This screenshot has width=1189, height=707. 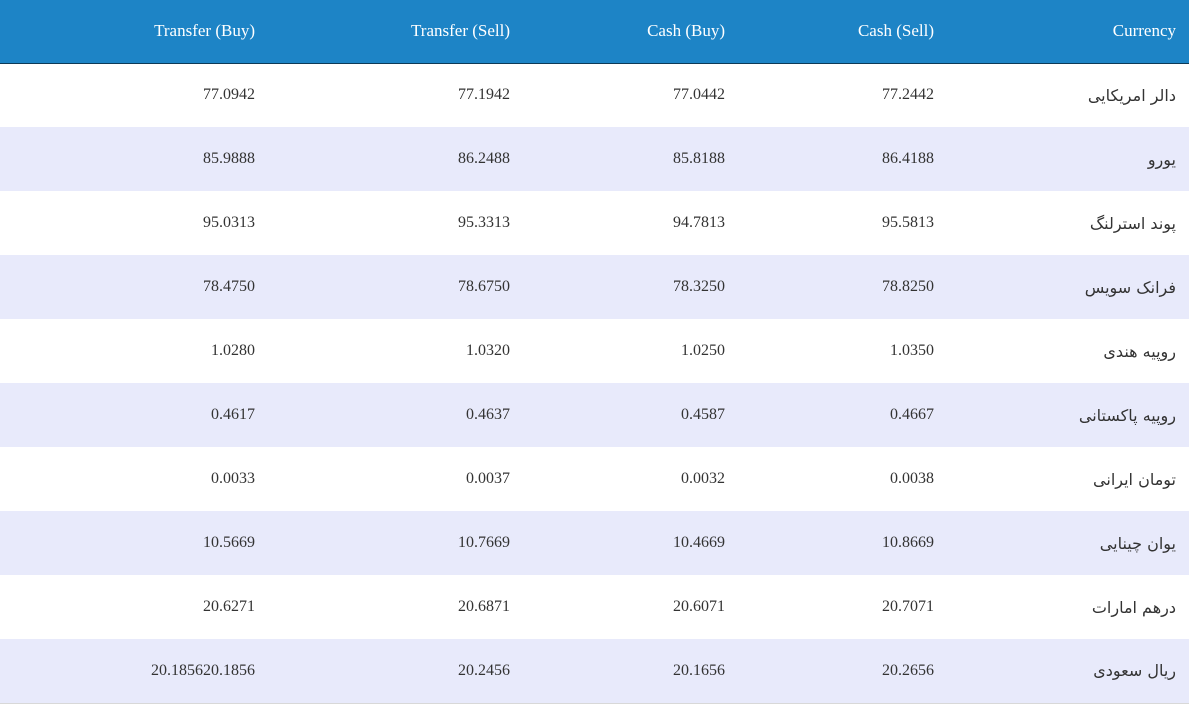 I want to click on cash-buy-cell: 77.0442, so click(x=699, y=95).